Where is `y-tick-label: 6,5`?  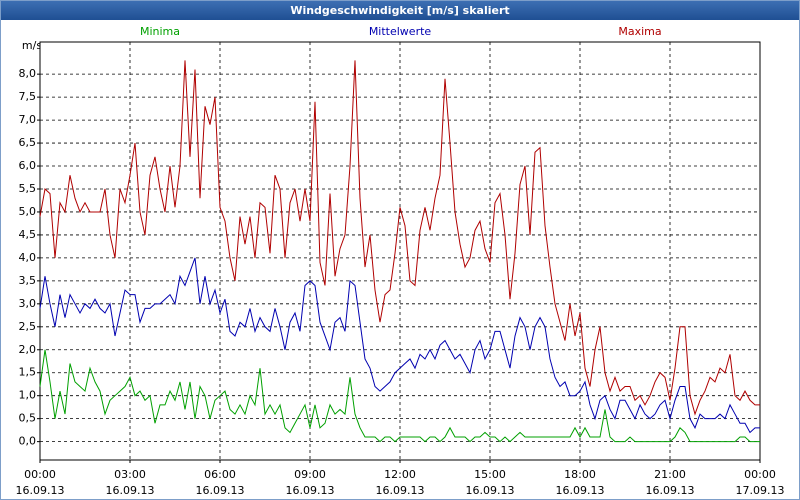
y-tick-label: 6,5 is located at coordinates (28, 142).